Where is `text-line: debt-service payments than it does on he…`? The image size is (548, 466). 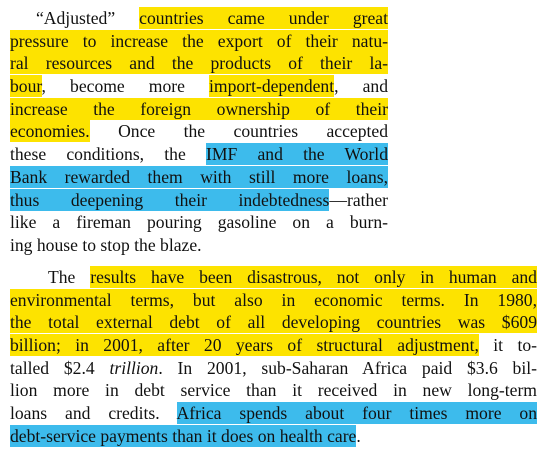 text-line: debt-service payments than it does on he… is located at coordinates (273, 436).